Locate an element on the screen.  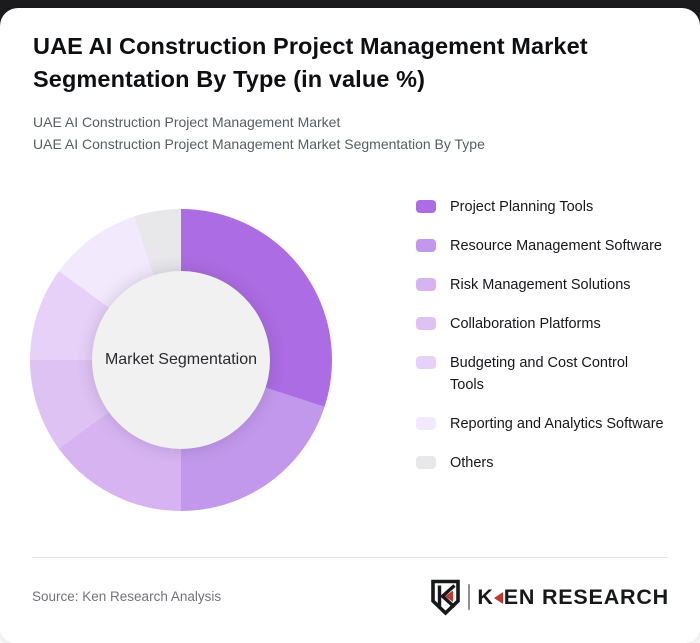
source-text: Source: Ken Research Analysis is located at coordinates (127, 596).